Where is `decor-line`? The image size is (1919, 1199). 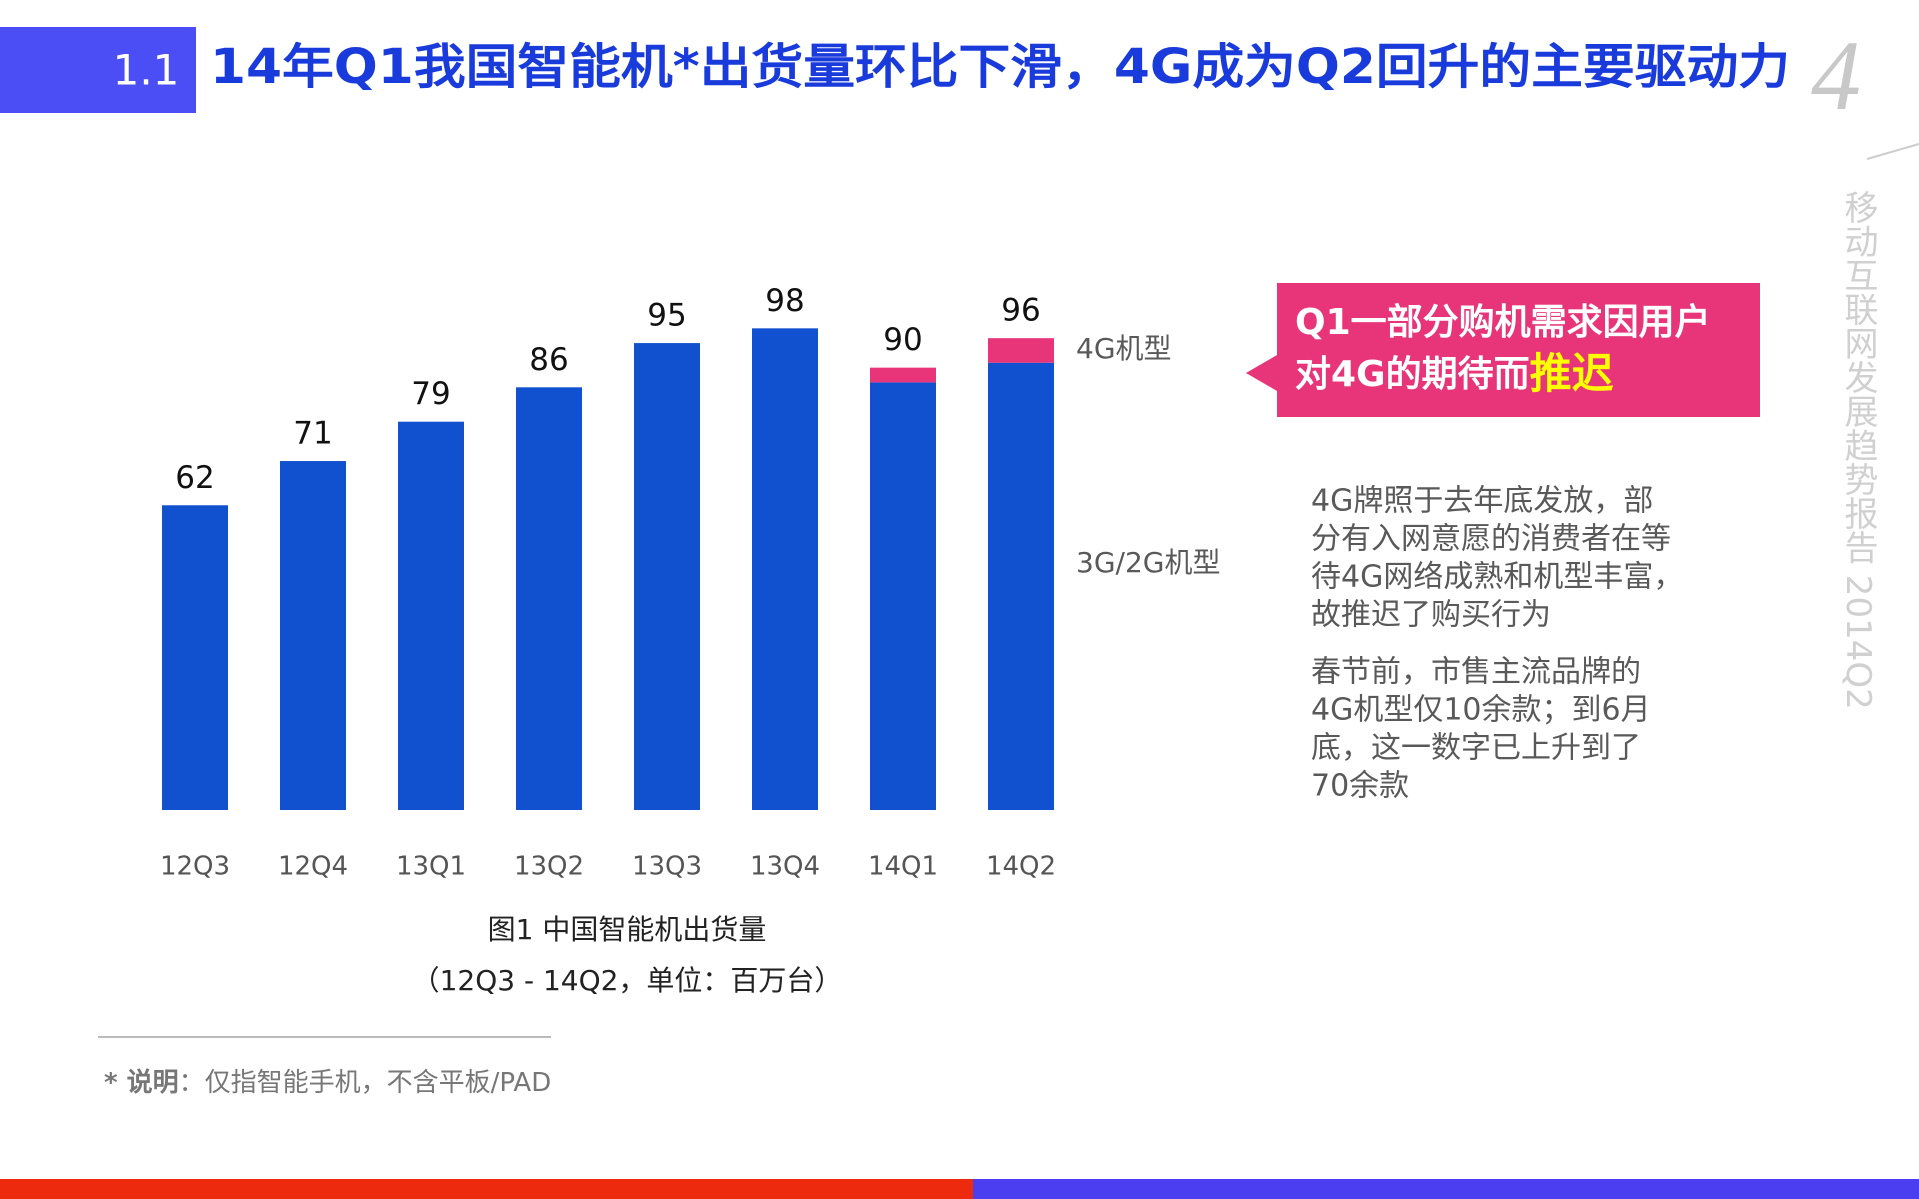 decor-line is located at coordinates (1892, 151).